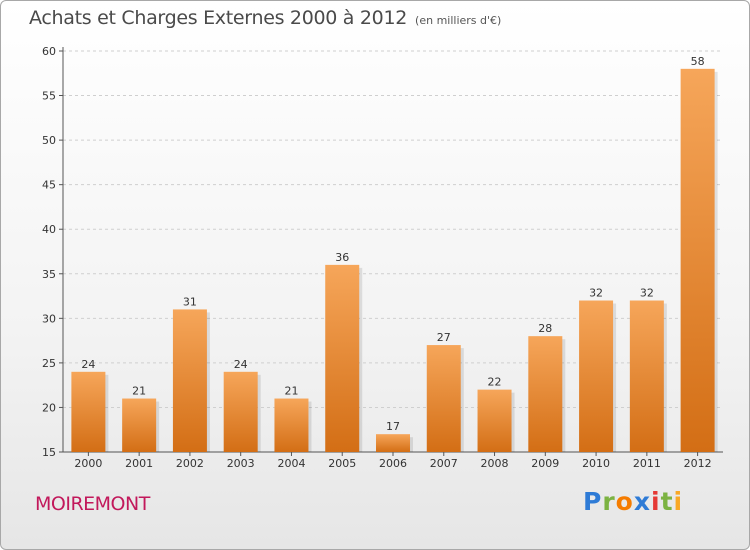  I want to click on y-tick-label: 40, so click(49, 229).